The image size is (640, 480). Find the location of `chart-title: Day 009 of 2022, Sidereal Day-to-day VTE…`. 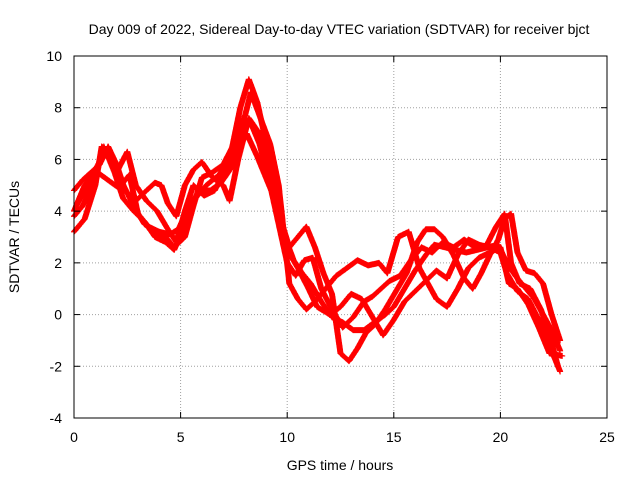

chart-title: Day 009 of 2022, Sidereal Day-to-day VTE… is located at coordinates (339, 29).